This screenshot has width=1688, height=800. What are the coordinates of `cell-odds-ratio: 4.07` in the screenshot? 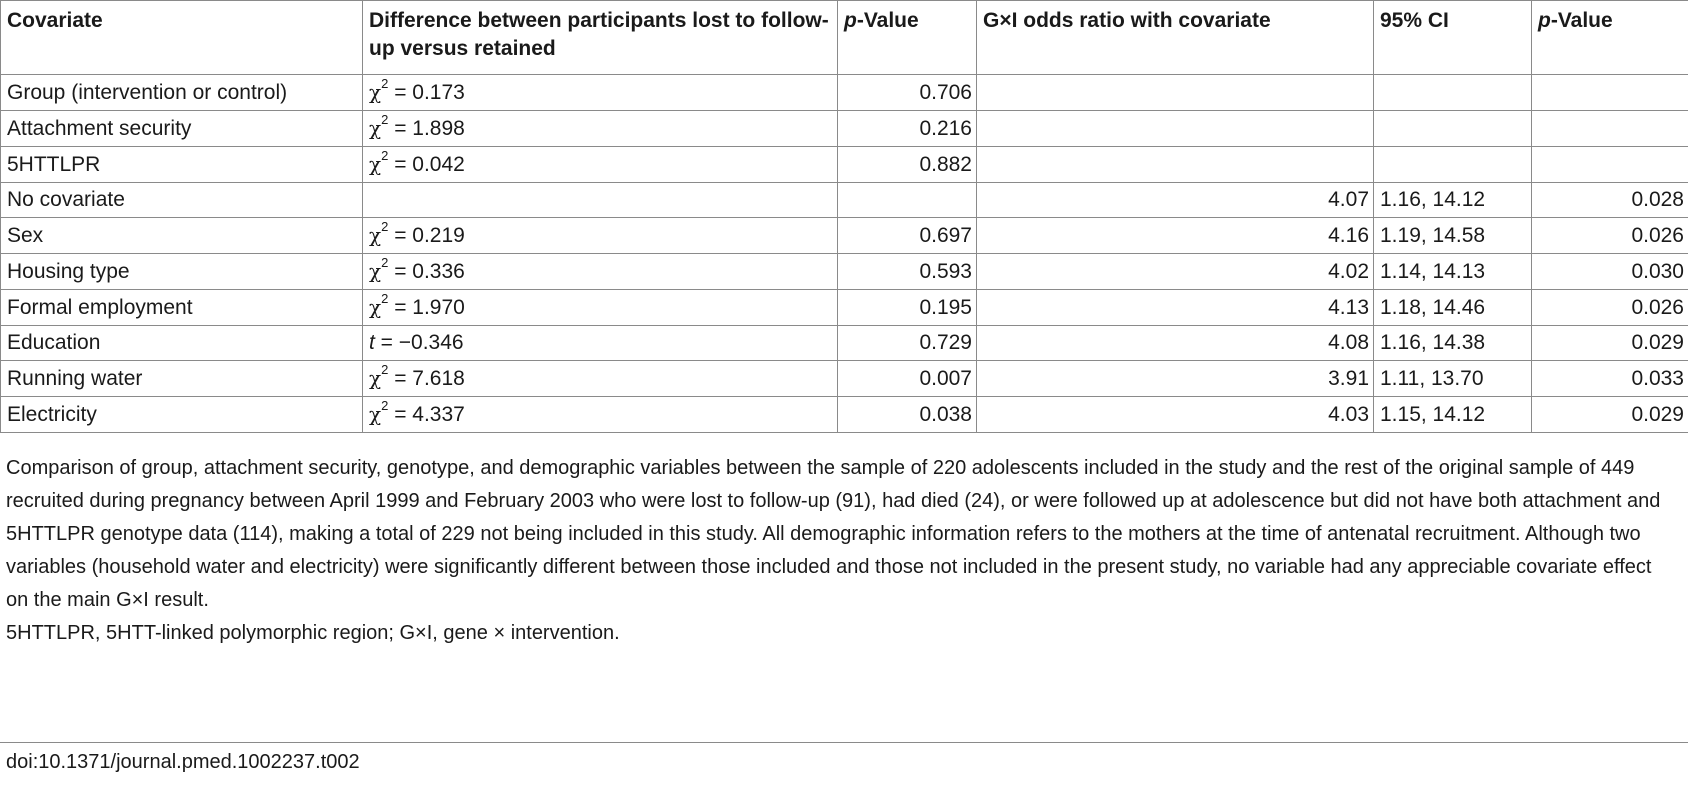 It's located at (1175, 200).